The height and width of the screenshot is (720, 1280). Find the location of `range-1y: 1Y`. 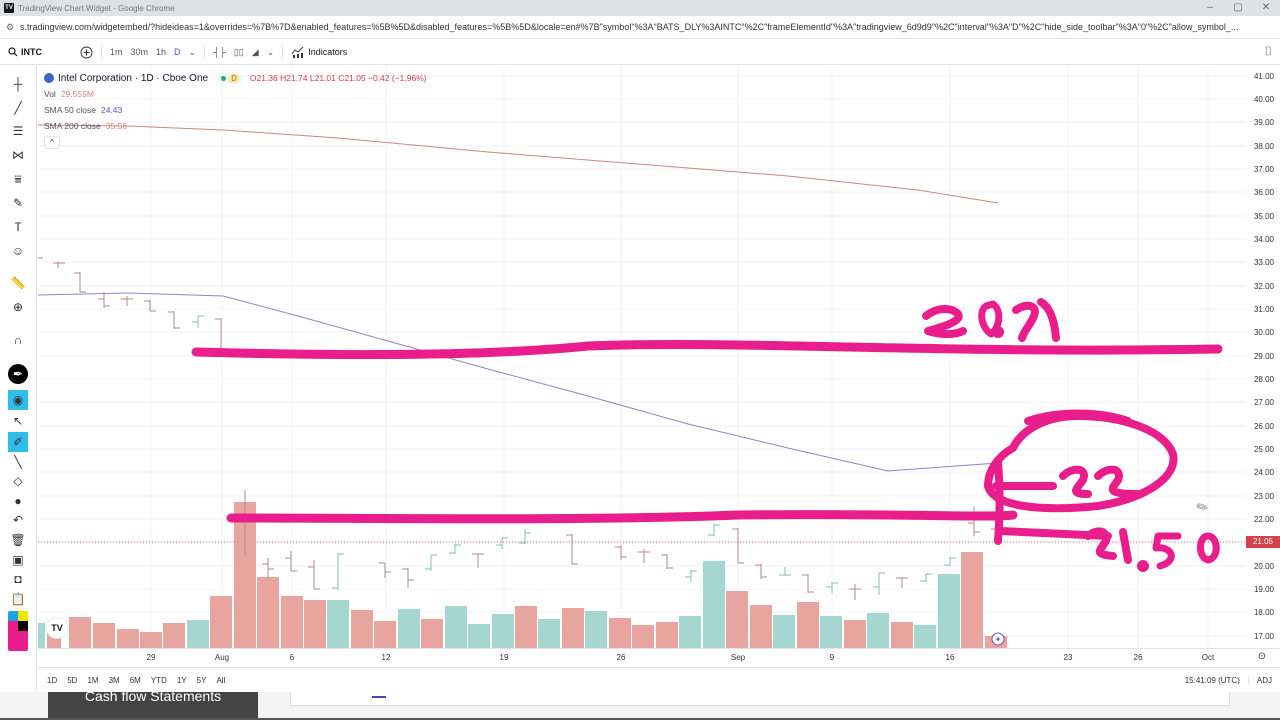

range-1y: 1Y is located at coordinates (181, 680).